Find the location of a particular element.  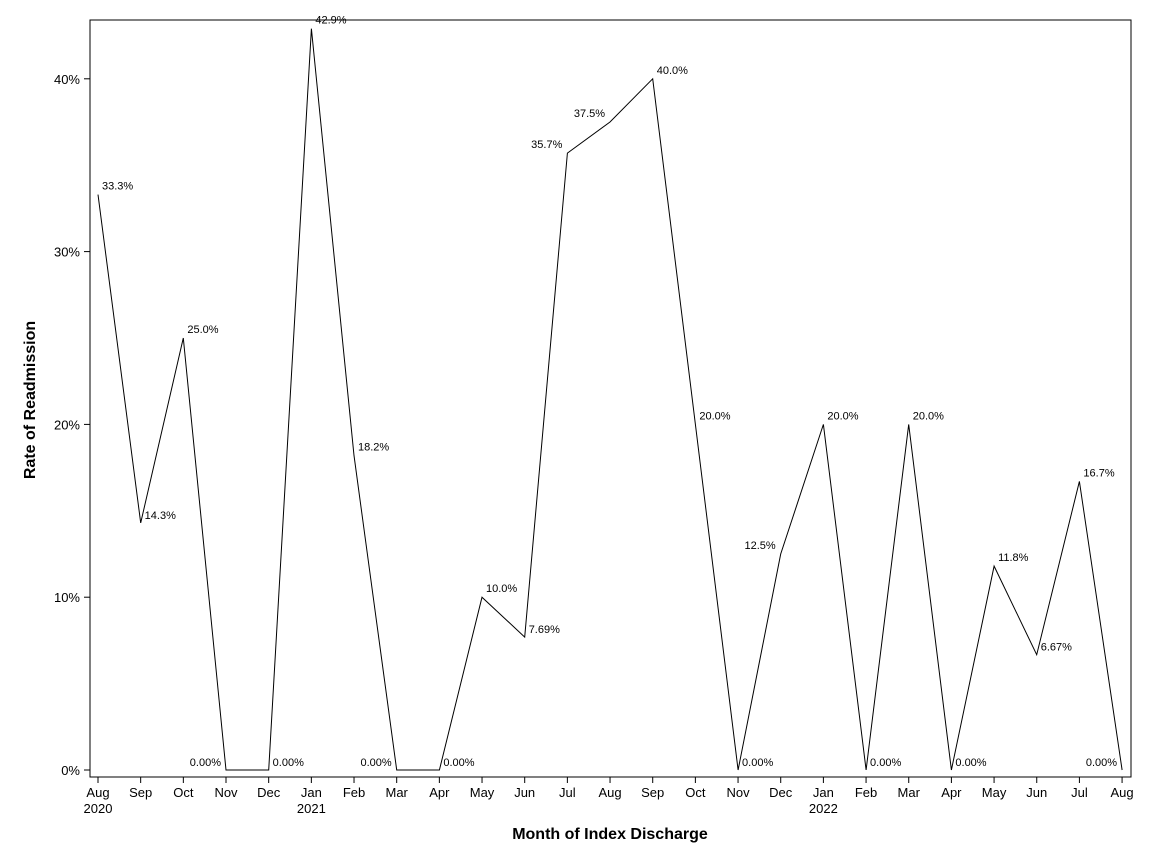

x-axis-title: Month of Index Discharge is located at coordinates (610, 834).